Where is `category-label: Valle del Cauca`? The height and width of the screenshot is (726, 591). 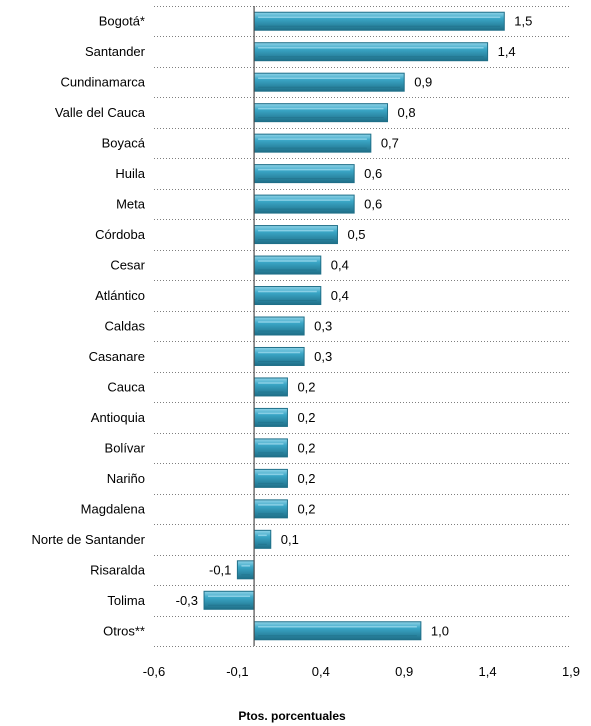 category-label: Valle del Cauca is located at coordinates (100, 112).